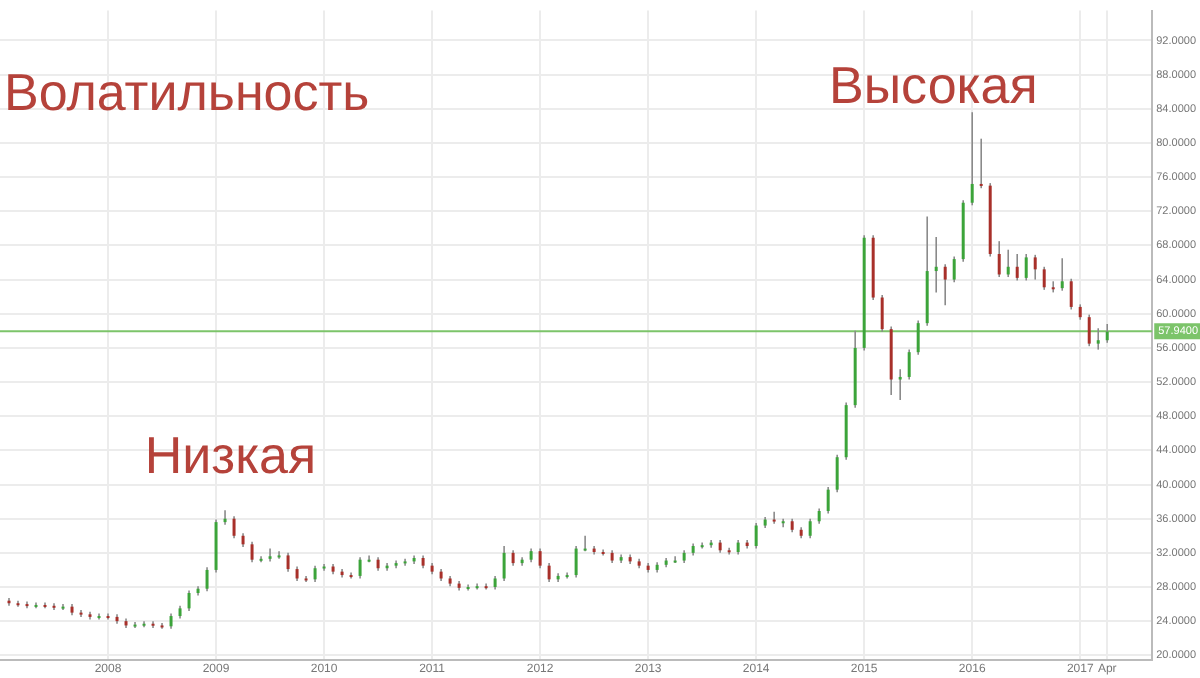 The width and height of the screenshot is (1200, 678). Describe the element at coordinates (933, 84) in the screenshot. I see `annotation: Высокая` at that location.